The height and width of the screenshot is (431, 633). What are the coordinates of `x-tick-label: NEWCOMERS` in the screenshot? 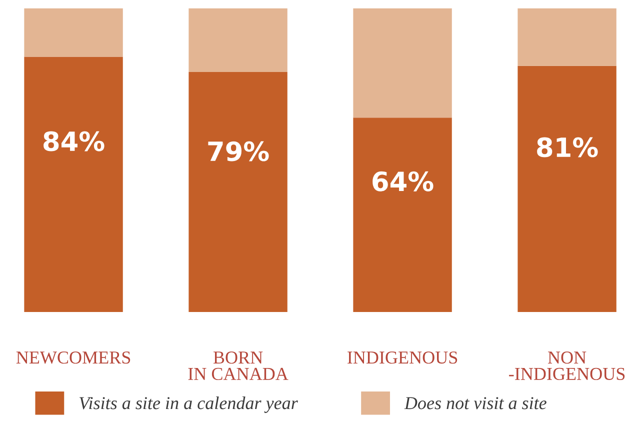 It's located at (73, 358).